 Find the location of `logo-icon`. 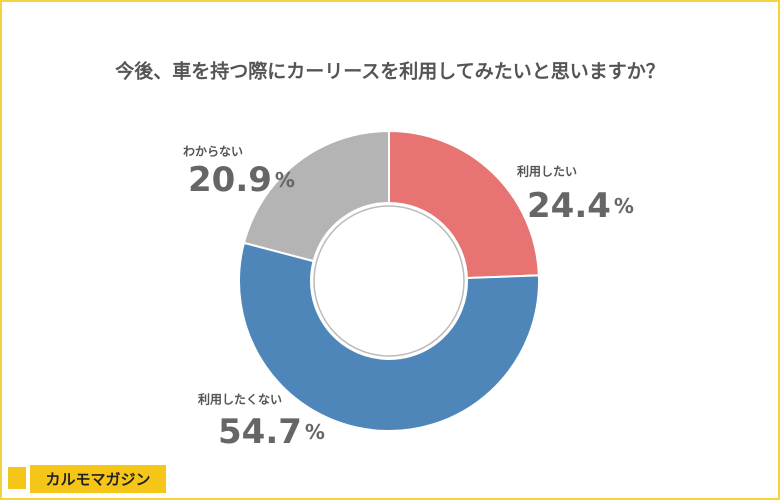

logo-icon is located at coordinates (17, 478).